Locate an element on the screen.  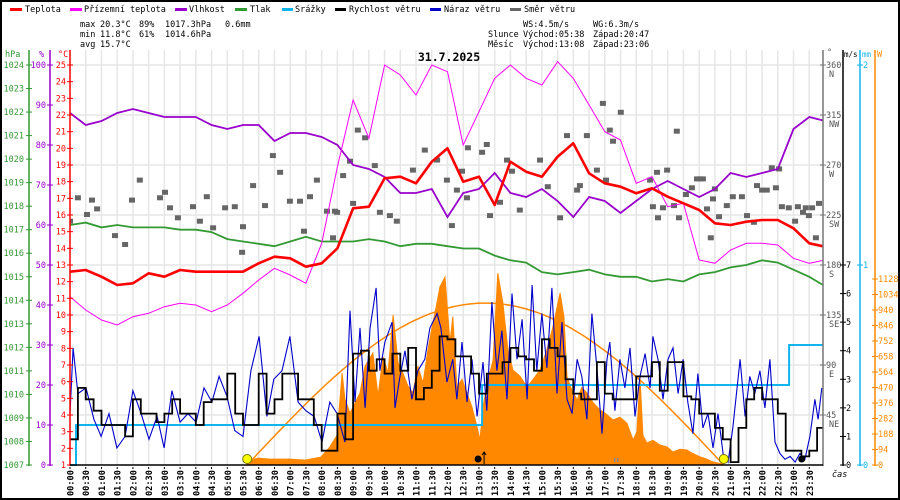
gray-event-marker-bar is located at coordinates (615, 460).